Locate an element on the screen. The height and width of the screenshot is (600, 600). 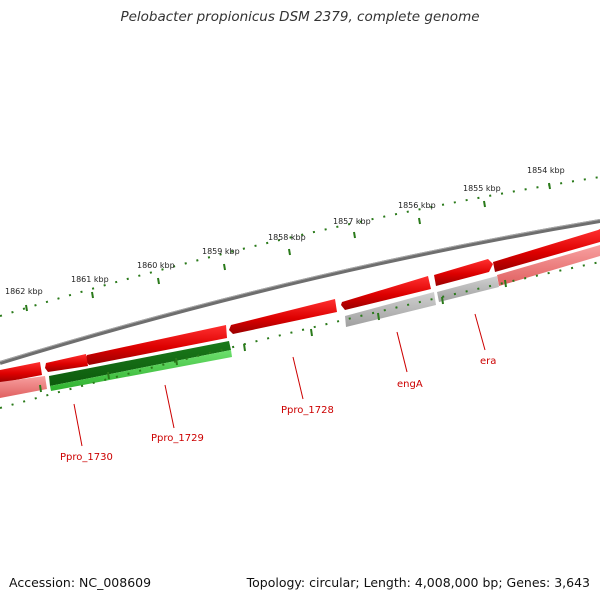
ruler-label-1855: 1855 kbp is located at coordinates (482, 188).